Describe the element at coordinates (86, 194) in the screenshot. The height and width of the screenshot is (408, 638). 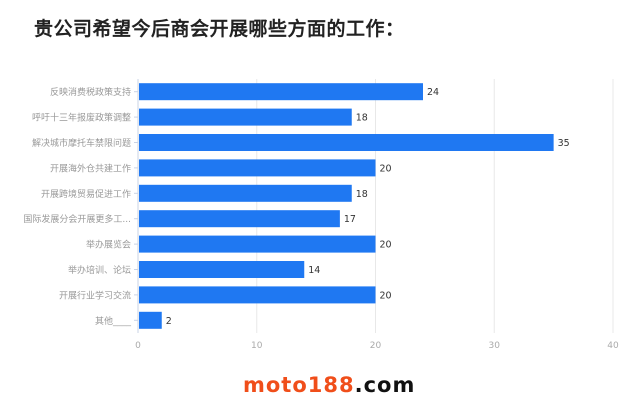
I see `category-label: 开展跨境贸易促进工作` at that location.